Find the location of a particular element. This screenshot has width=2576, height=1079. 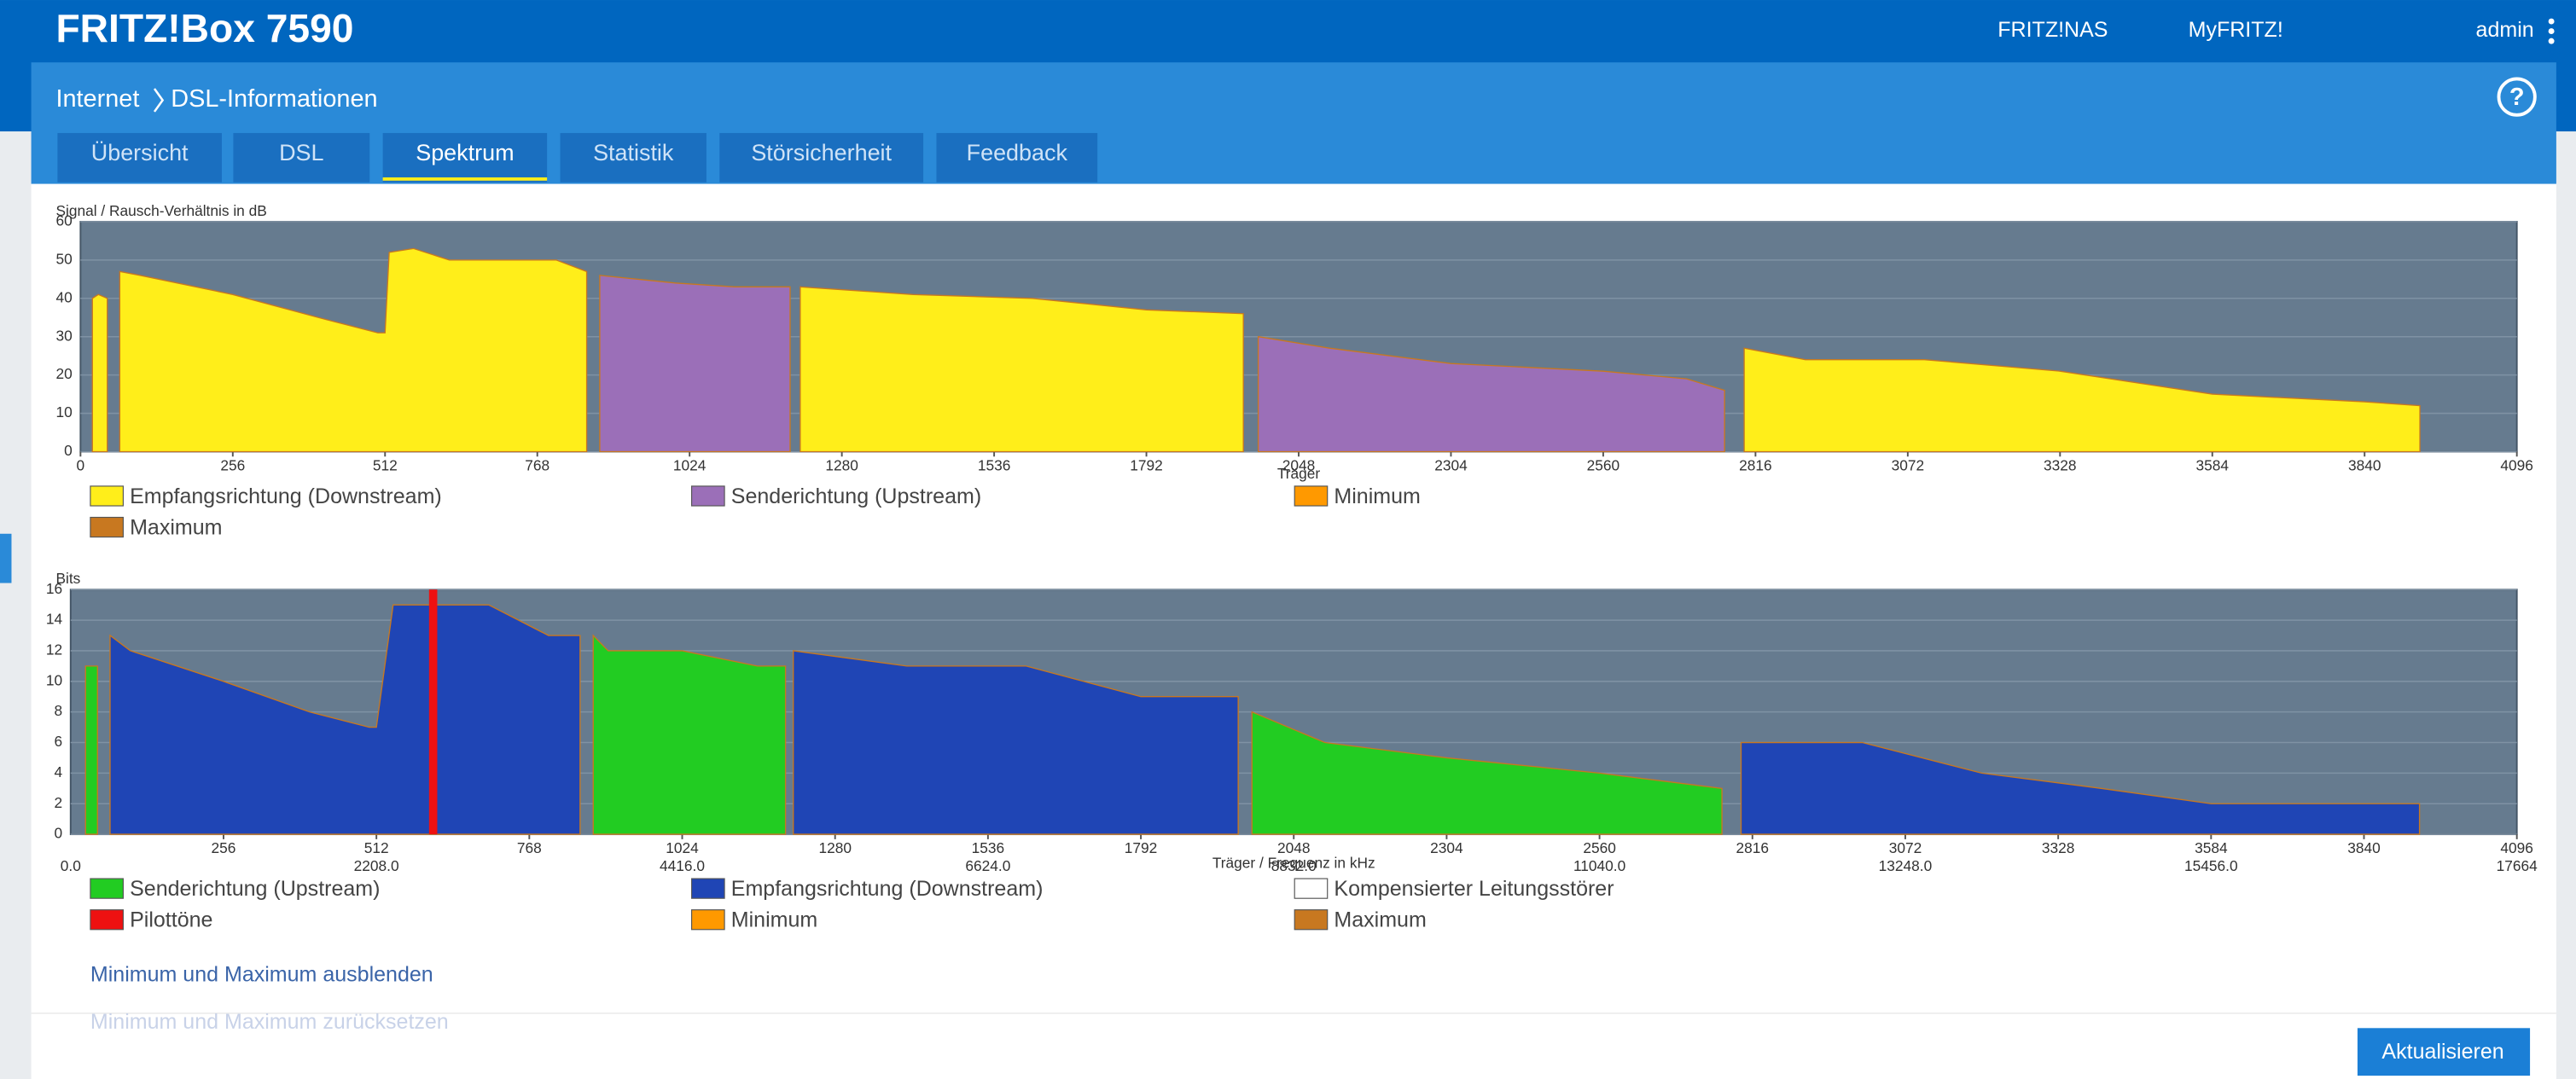

tab-label: DSL is located at coordinates (301, 152).